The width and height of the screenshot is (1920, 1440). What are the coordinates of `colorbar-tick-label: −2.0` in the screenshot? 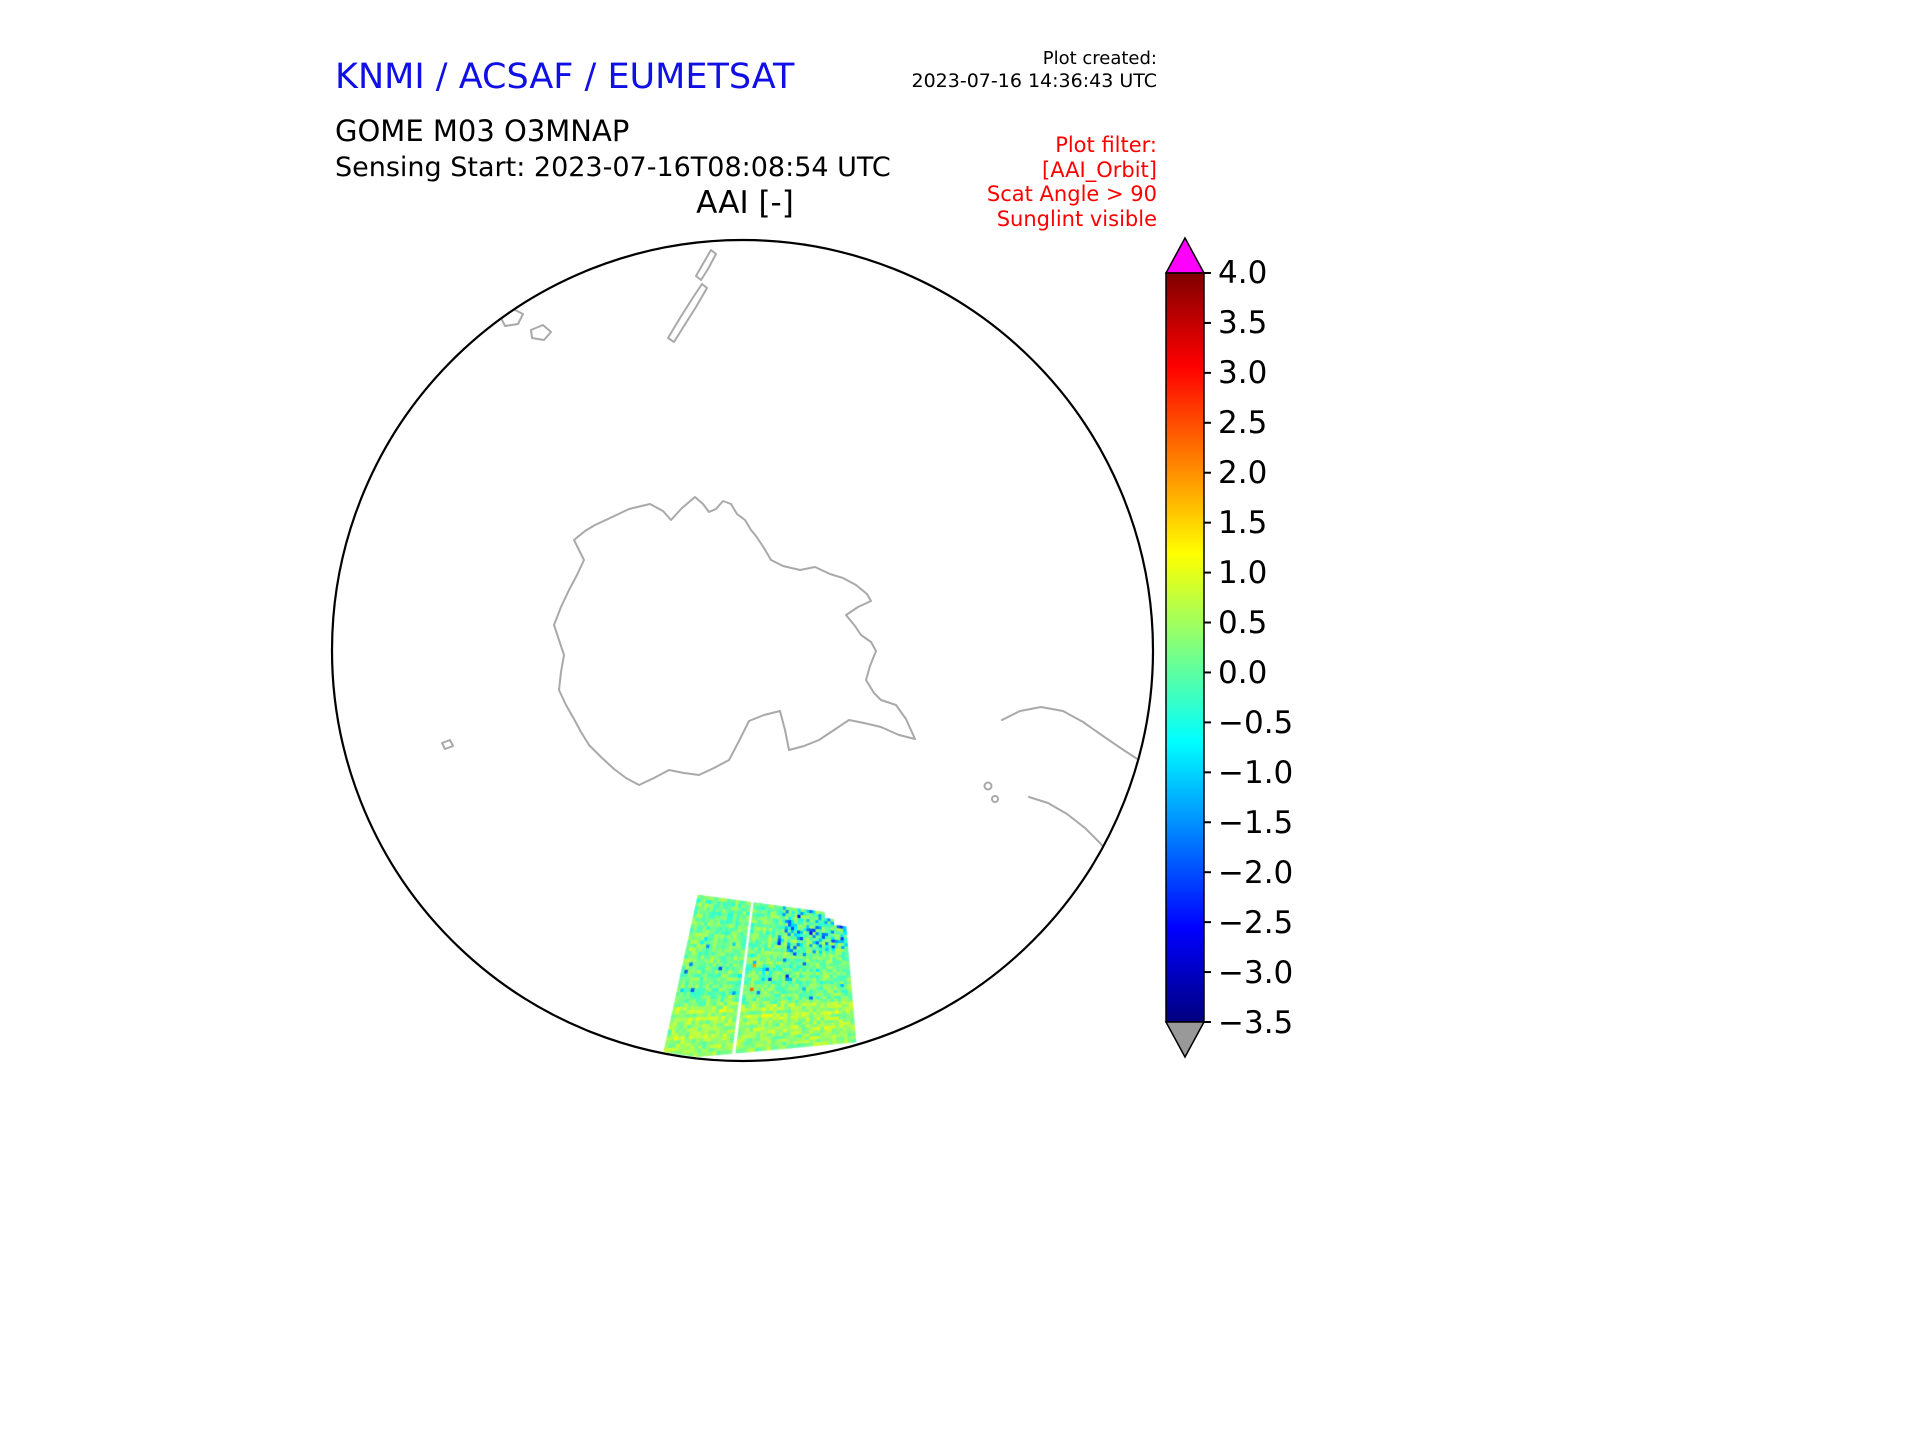 It's located at (1256, 873).